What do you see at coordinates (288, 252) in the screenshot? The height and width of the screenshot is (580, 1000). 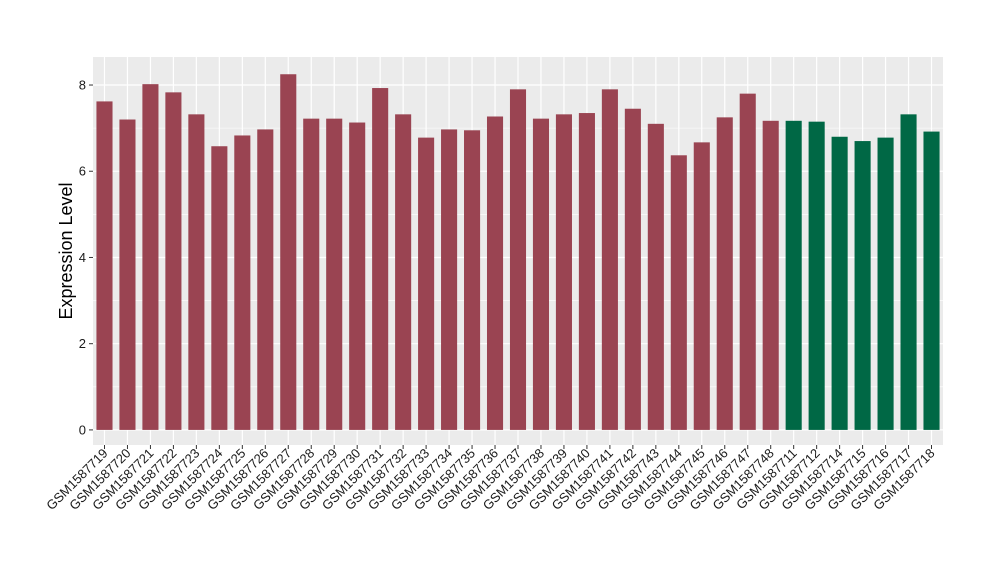 I see `bar-GSM1587727` at bounding box center [288, 252].